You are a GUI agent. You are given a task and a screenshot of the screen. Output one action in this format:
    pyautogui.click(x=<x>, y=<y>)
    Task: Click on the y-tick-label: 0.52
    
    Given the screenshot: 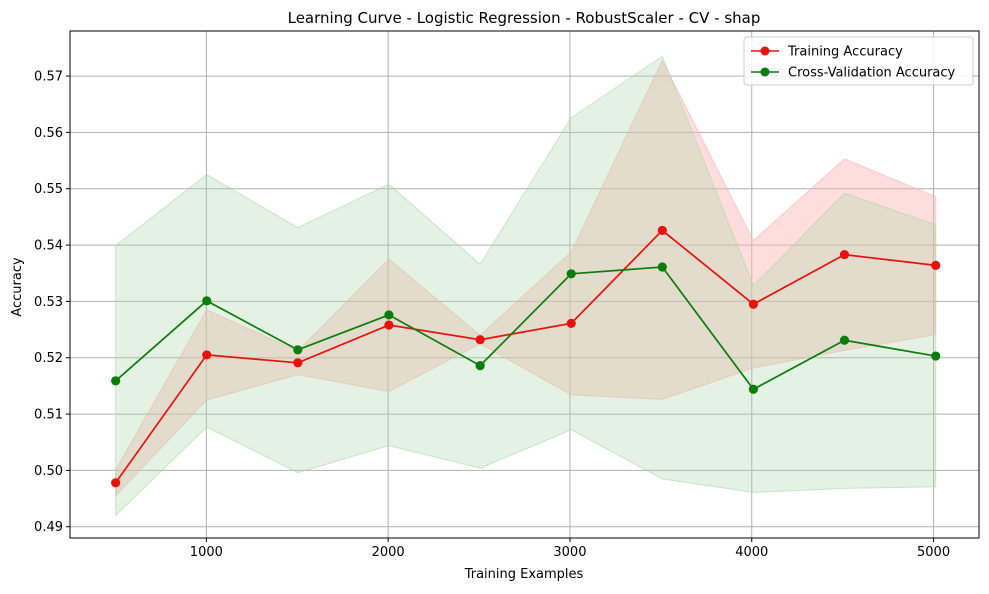 What is the action you would take?
    pyautogui.click(x=48, y=358)
    